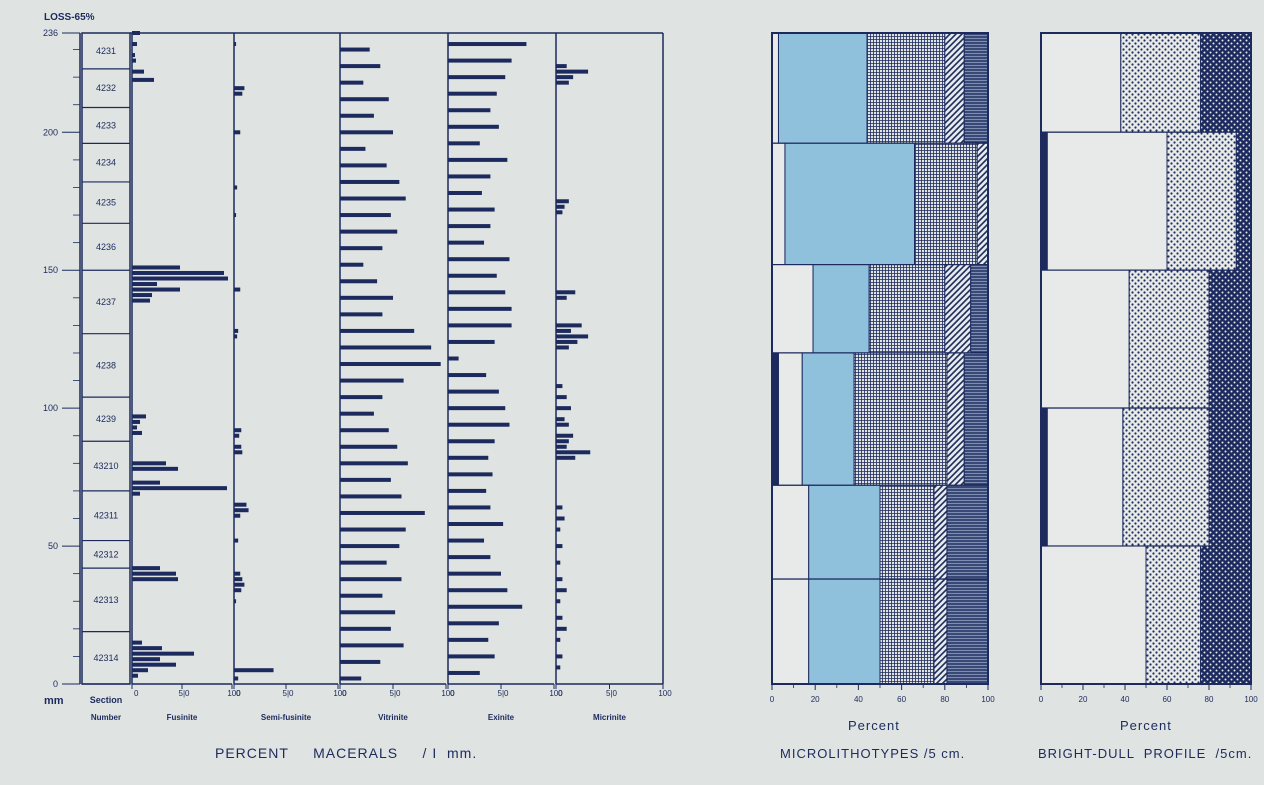  Describe the element at coordinates (54, 701) in the screenshot. I see `depth-unit-label: mm` at that location.